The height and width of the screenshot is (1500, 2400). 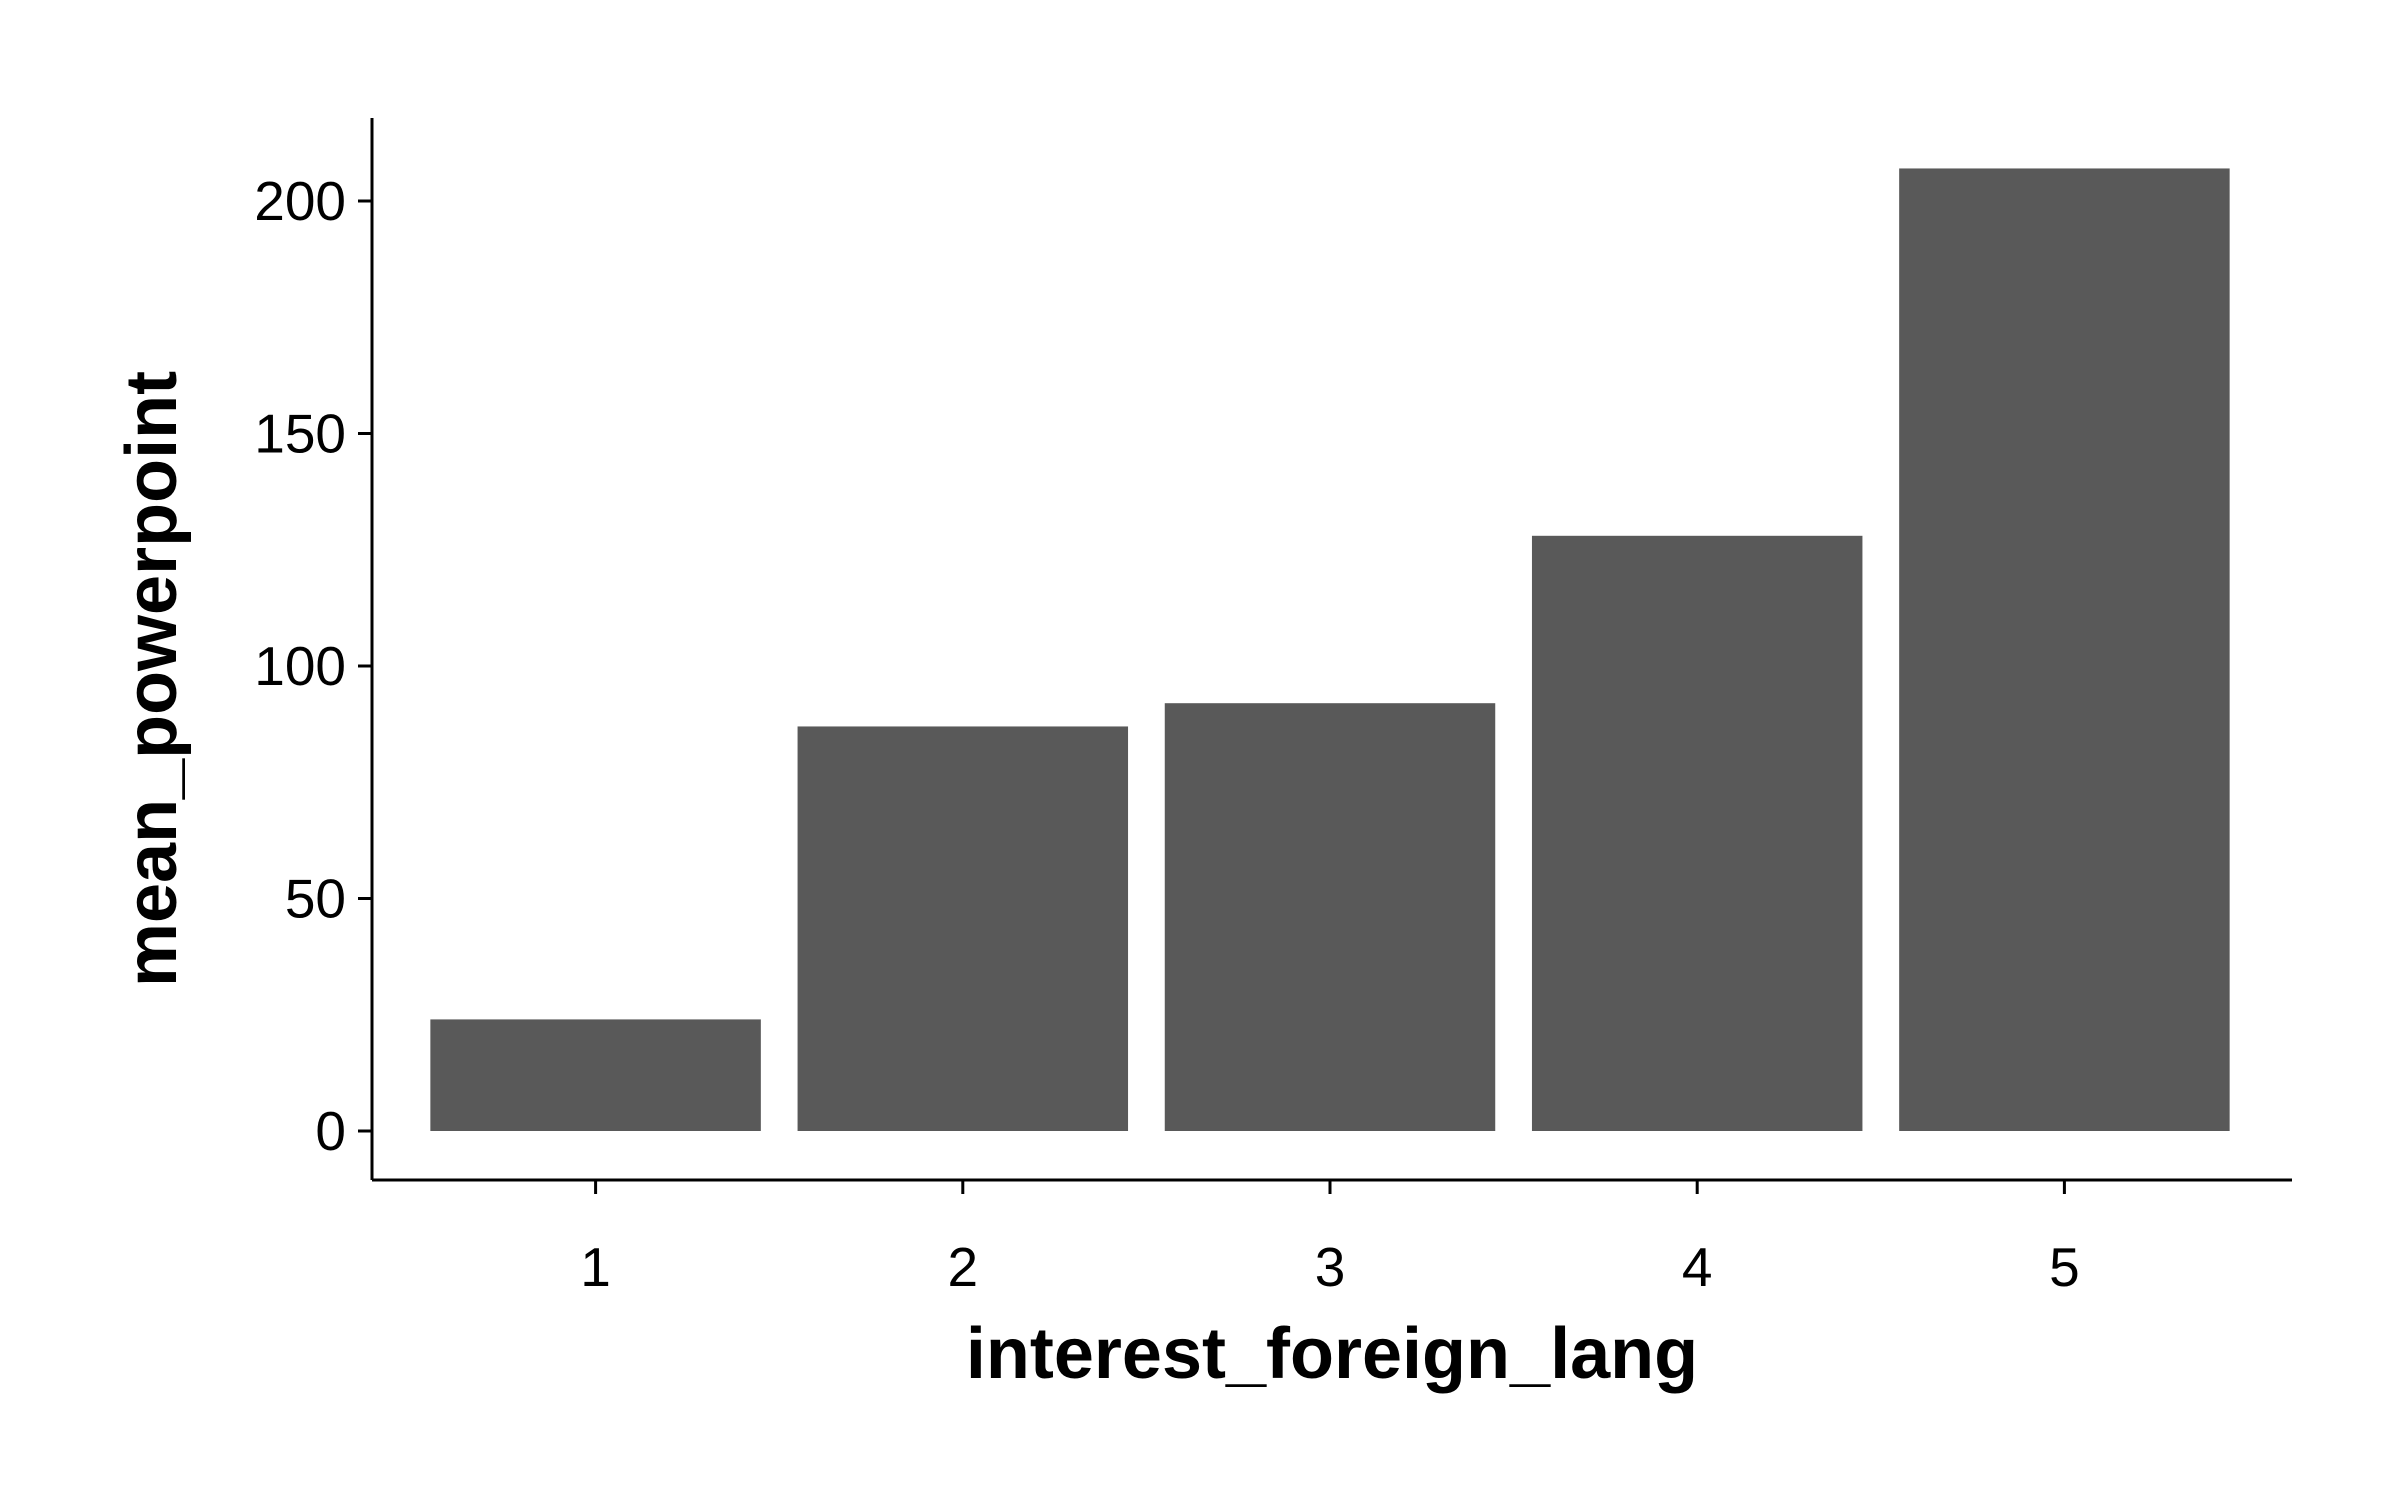 I want to click on y-tick-label: 100, so click(x=300, y=666).